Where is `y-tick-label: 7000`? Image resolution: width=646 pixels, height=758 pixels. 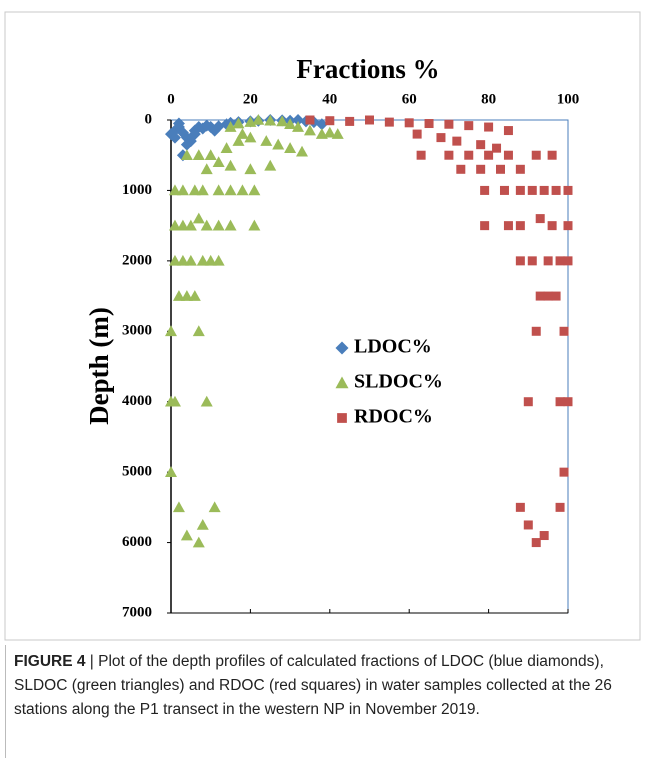 y-tick-label: 7000 is located at coordinates (137, 612).